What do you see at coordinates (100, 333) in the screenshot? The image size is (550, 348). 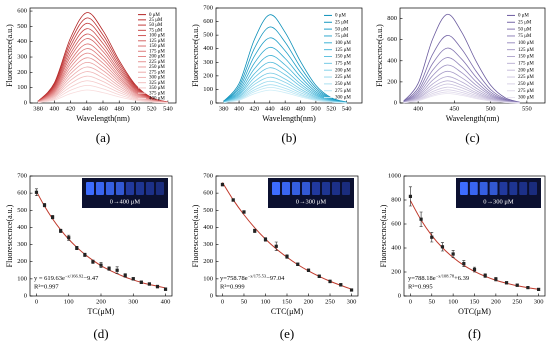 I see `panel-label: (d)` at bounding box center [100, 333].